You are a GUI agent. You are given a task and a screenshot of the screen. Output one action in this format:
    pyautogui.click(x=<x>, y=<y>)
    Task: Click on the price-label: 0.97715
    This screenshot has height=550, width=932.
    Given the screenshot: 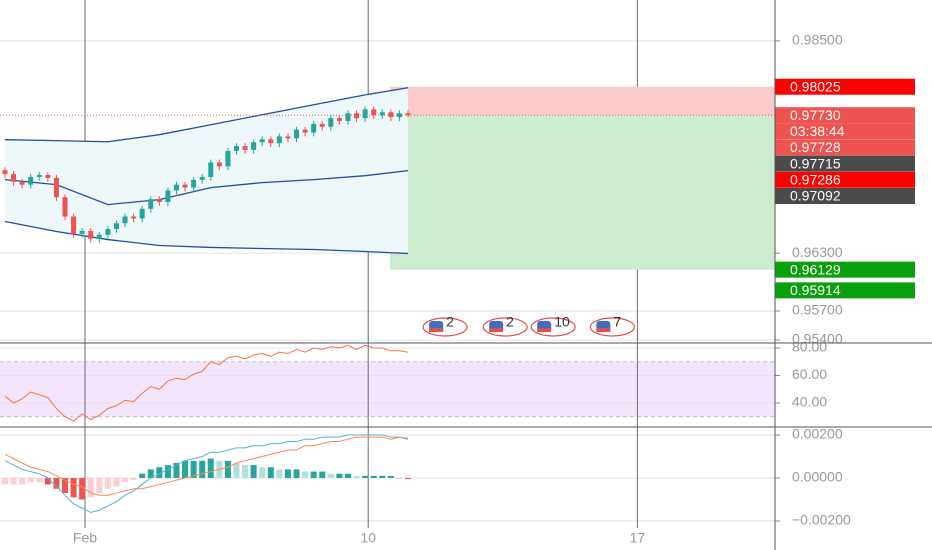 What is the action you would take?
    pyautogui.click(x=815, y=163)
    